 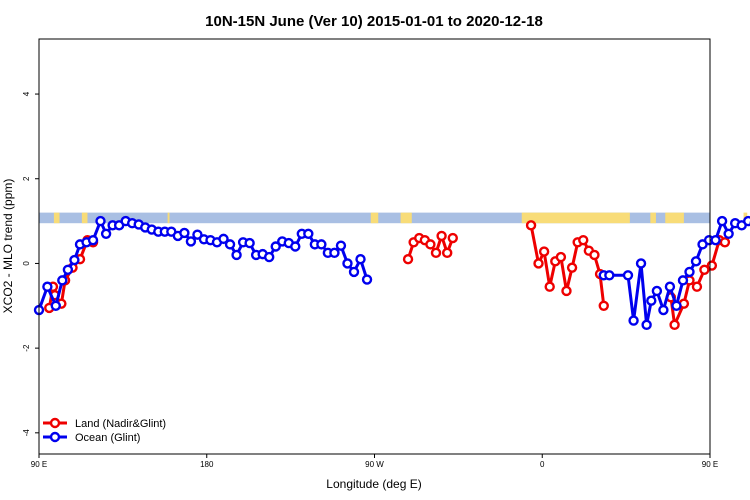 I want to click on x-axis-label: Longitude (deg E), so click(x=373, y=484).